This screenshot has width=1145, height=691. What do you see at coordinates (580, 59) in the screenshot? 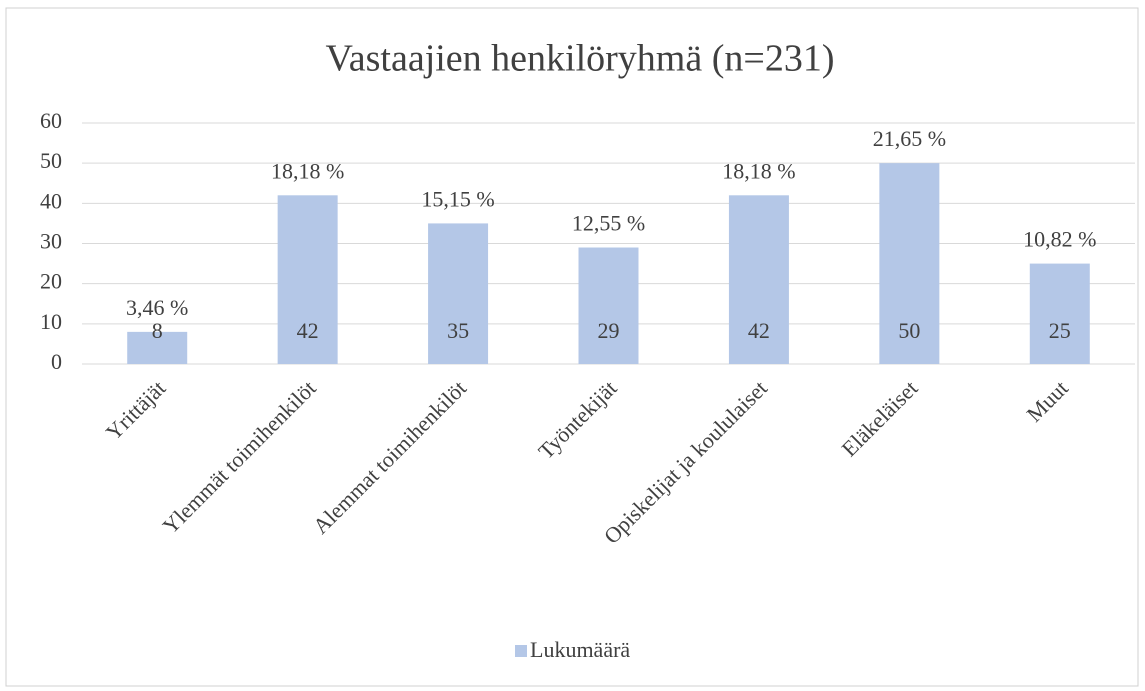
I see `chart-title: Vastaajien henkilöryhmä (n=231)` at bounding box center [580, 59].